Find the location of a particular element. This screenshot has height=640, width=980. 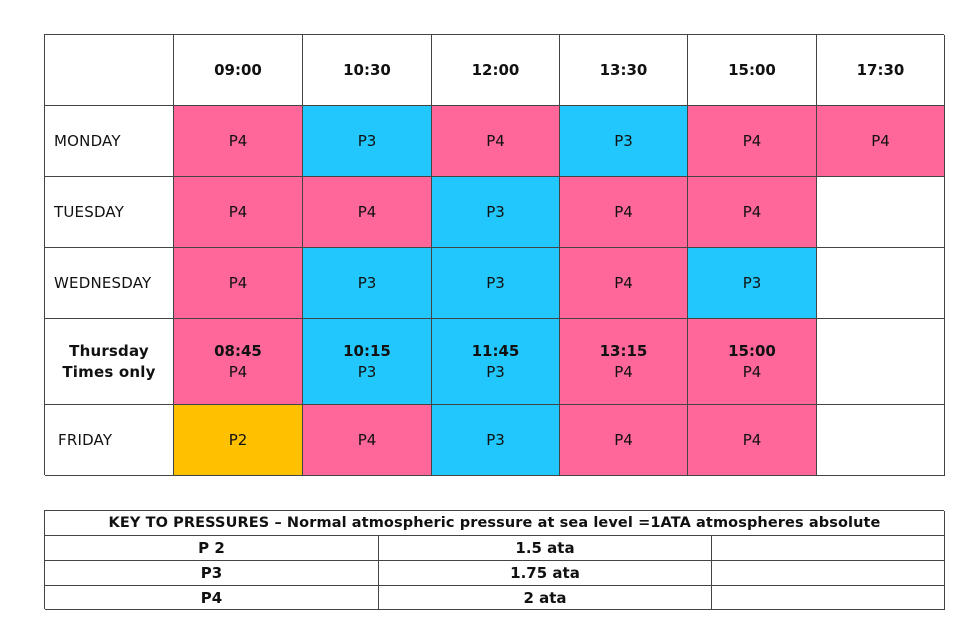

pressure-label: P2 is located at coordinates (238, 439).